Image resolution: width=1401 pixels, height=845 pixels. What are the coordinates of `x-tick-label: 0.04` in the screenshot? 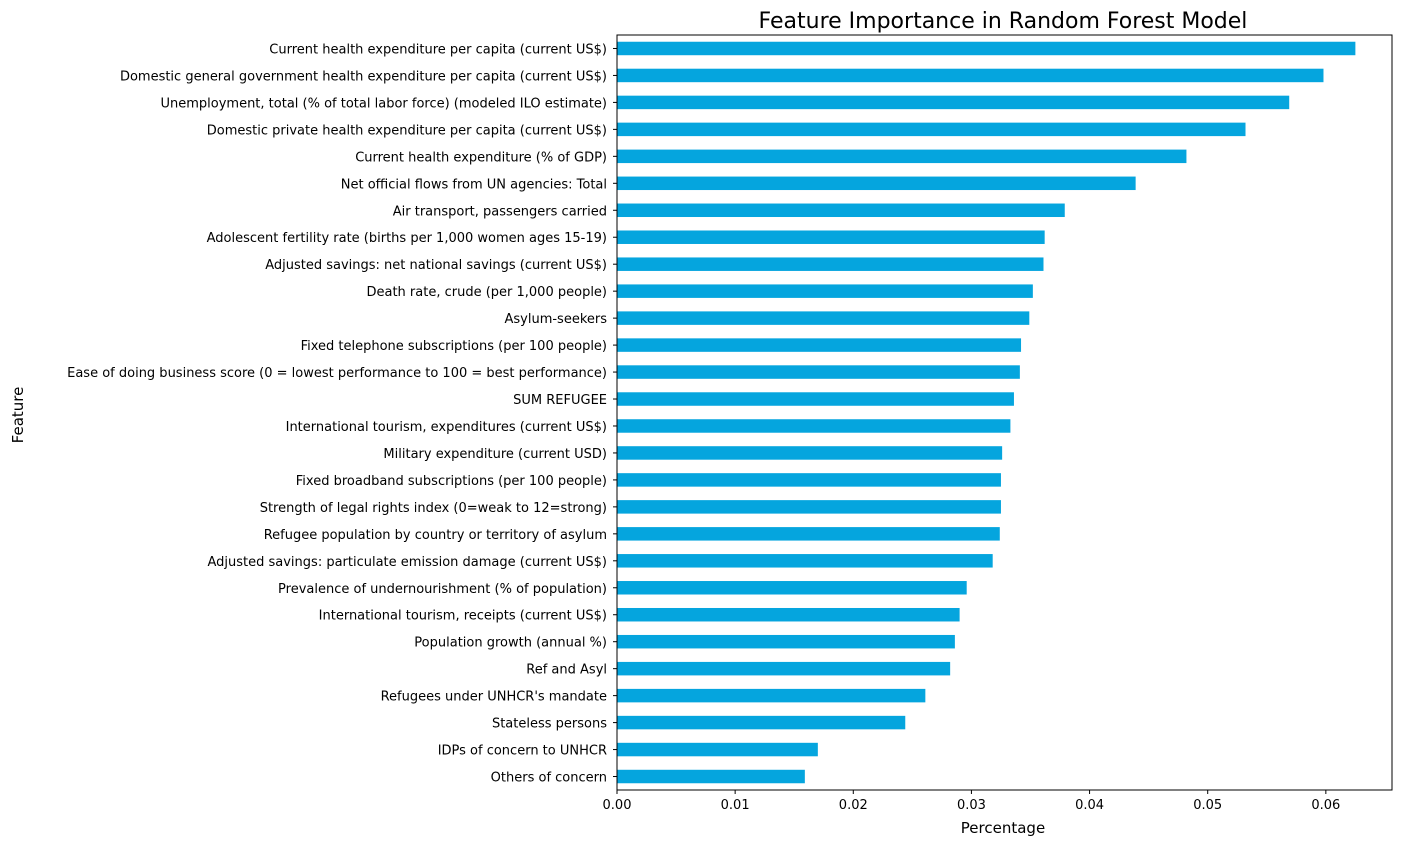 It's located at (1089, 805).